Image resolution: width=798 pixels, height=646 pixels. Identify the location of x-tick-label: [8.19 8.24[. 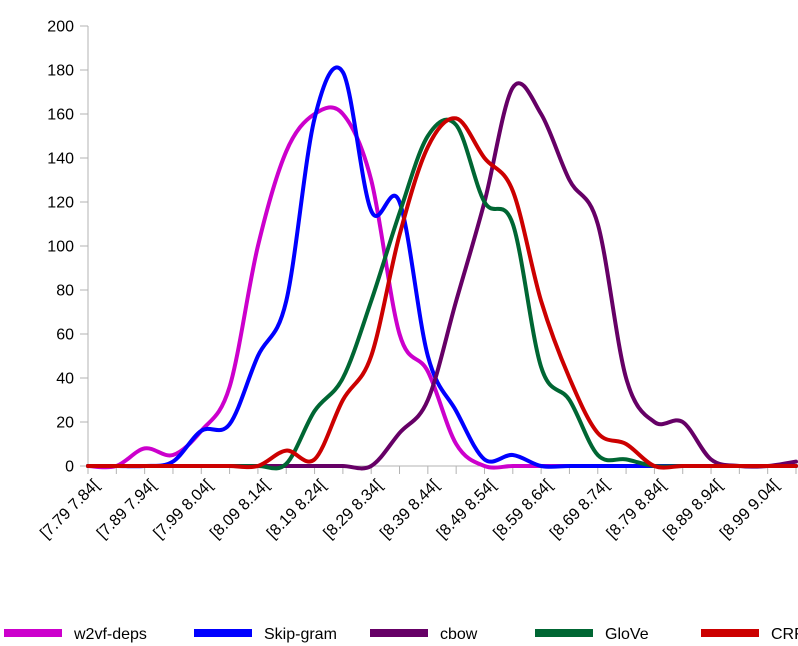
(297, 509).